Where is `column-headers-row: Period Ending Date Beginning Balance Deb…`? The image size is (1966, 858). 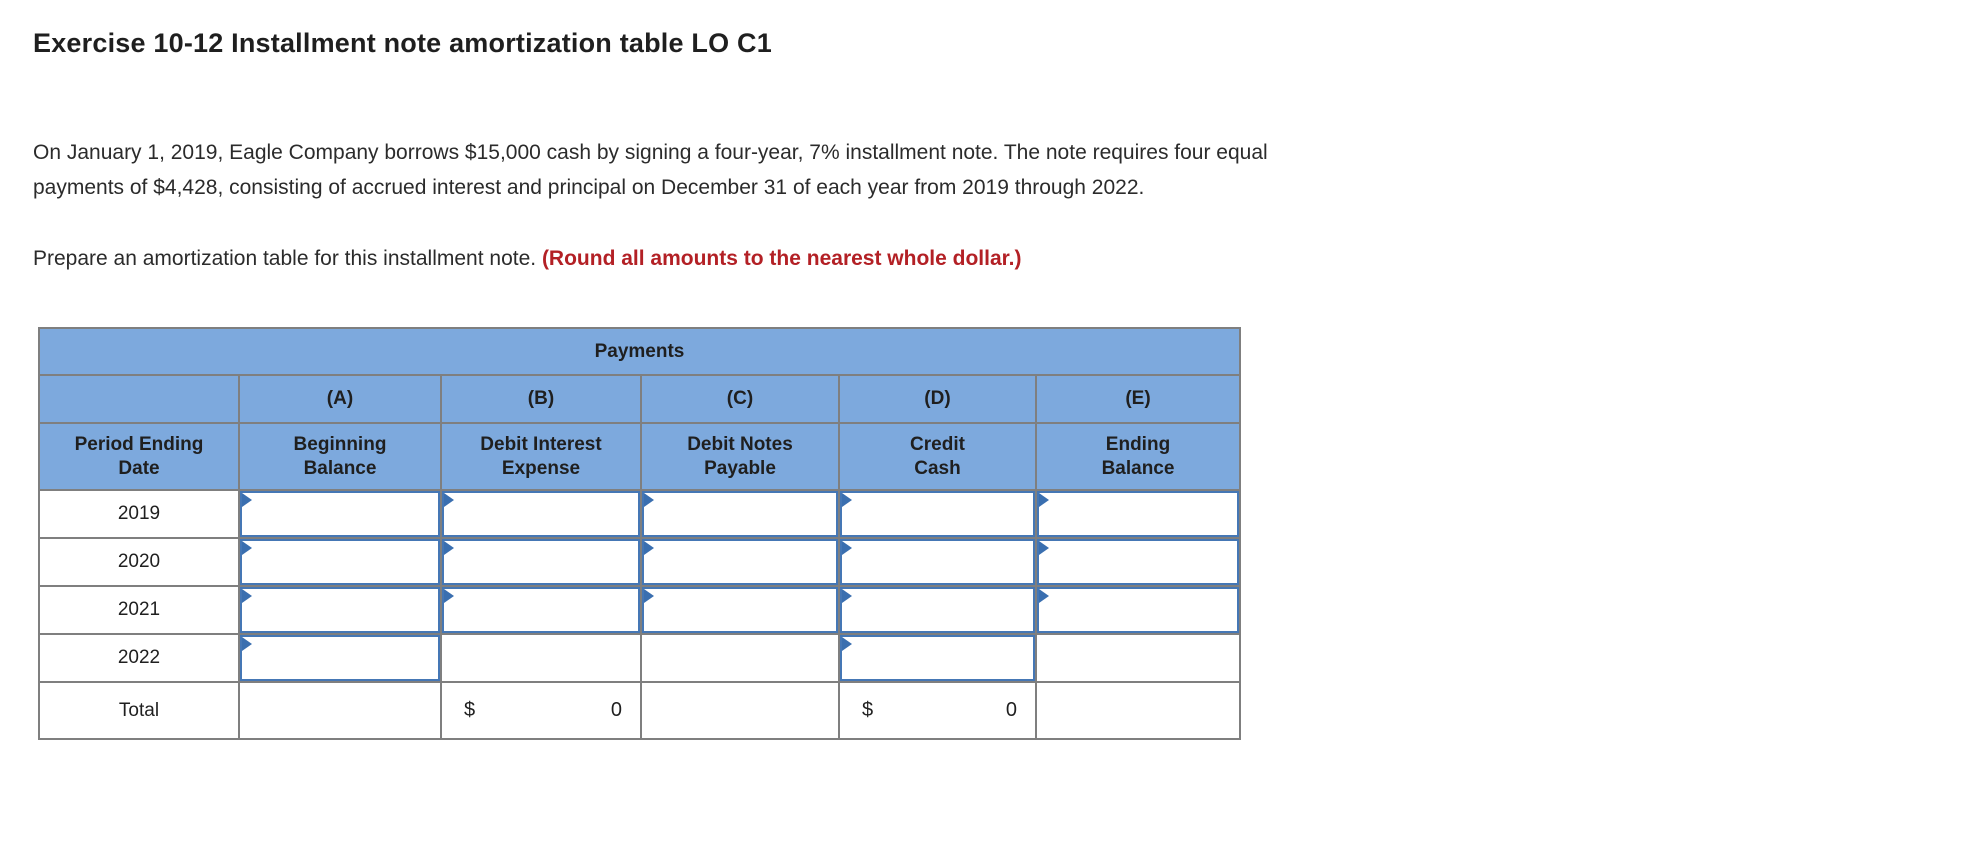 column-headers-row: Period Ending Date Beginning Balance Deb… is located at coordinates (639, 456).